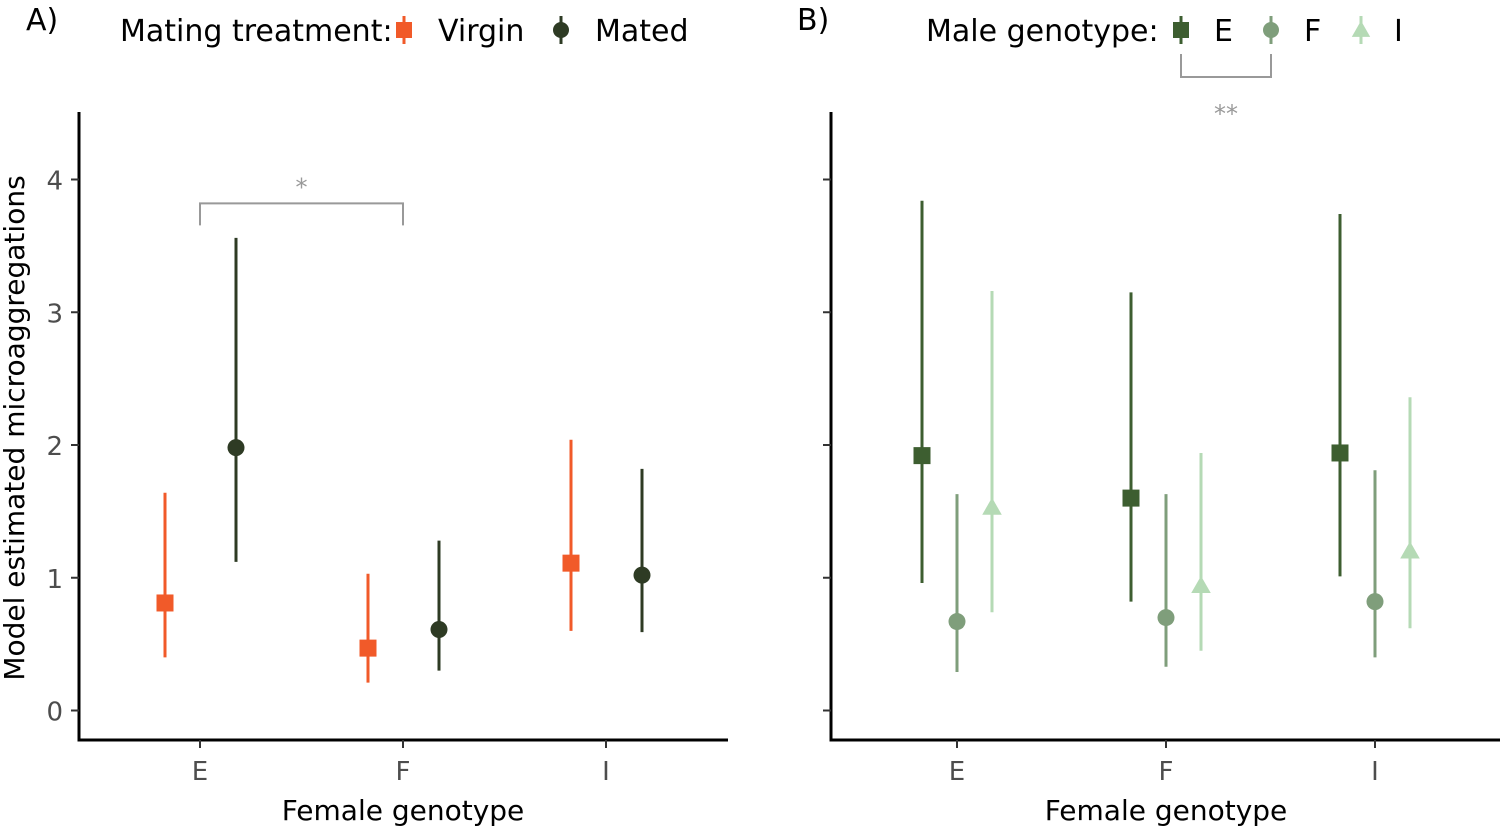 The width and height of the screenshot is (1500, 828). Describe the element at coordinates (54, 182) in the screenshot. I see `y-tick-label: 4` at that location.